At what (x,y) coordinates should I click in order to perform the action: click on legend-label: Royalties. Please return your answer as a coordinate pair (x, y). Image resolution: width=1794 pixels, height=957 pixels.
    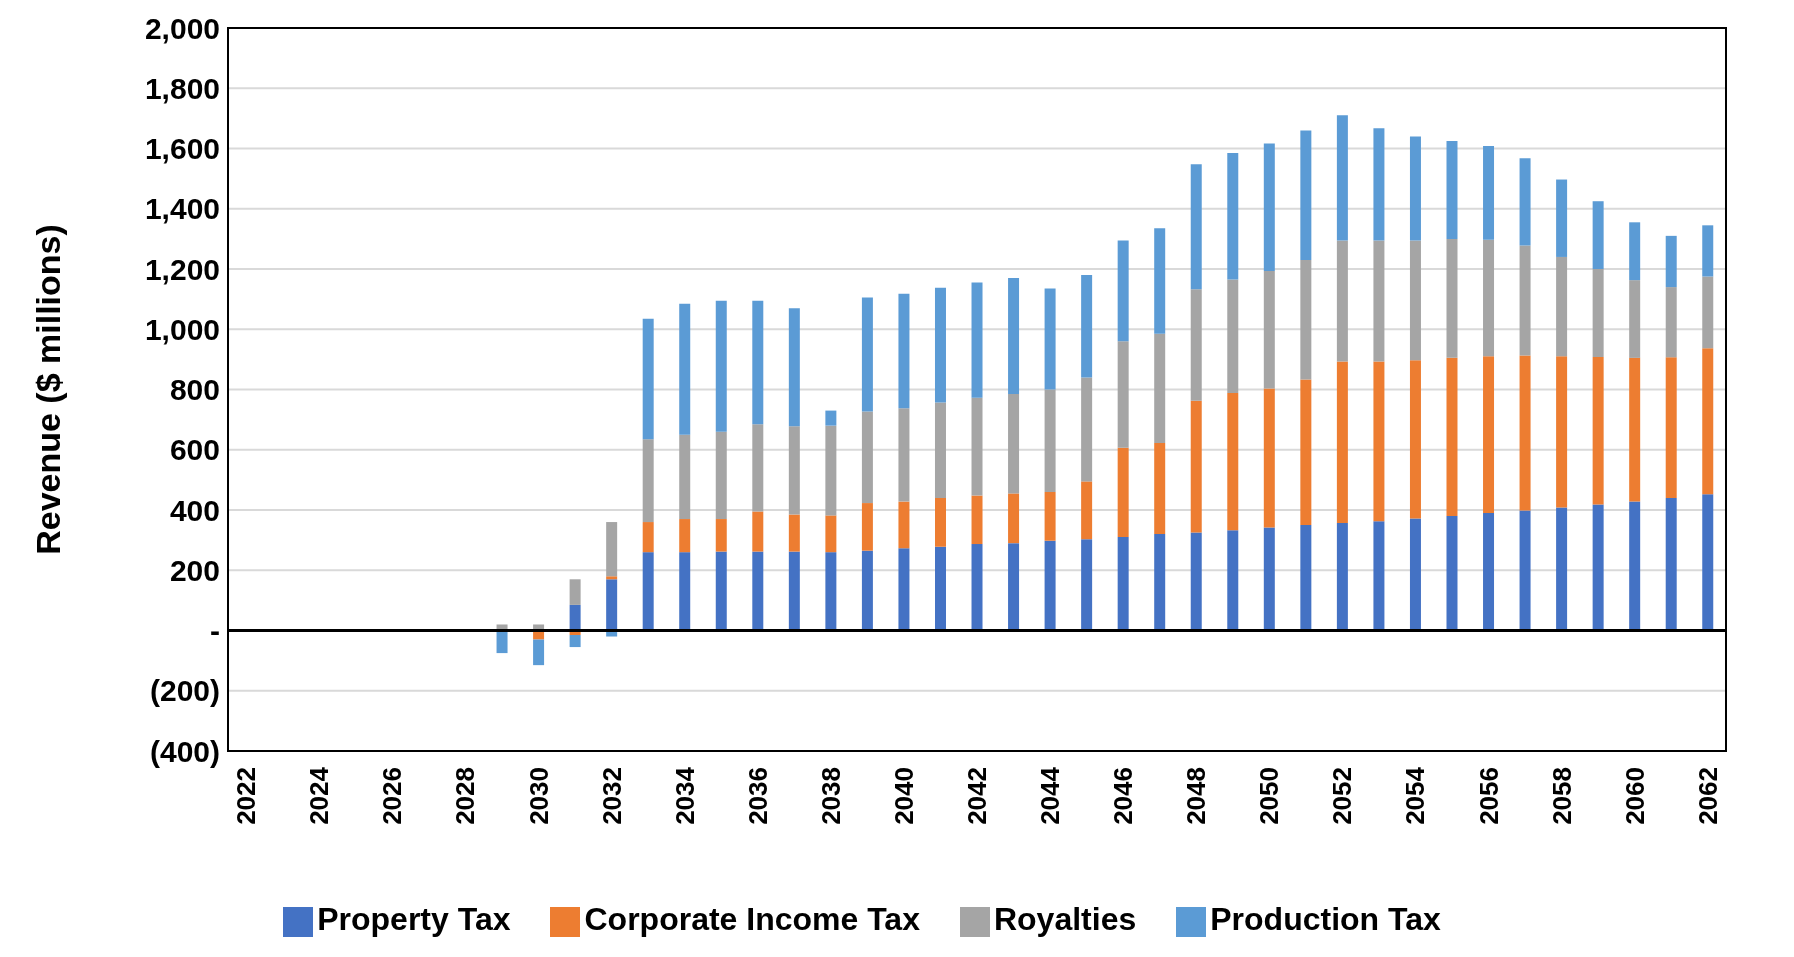
    Looking at the image, I should click on (1065, 919).